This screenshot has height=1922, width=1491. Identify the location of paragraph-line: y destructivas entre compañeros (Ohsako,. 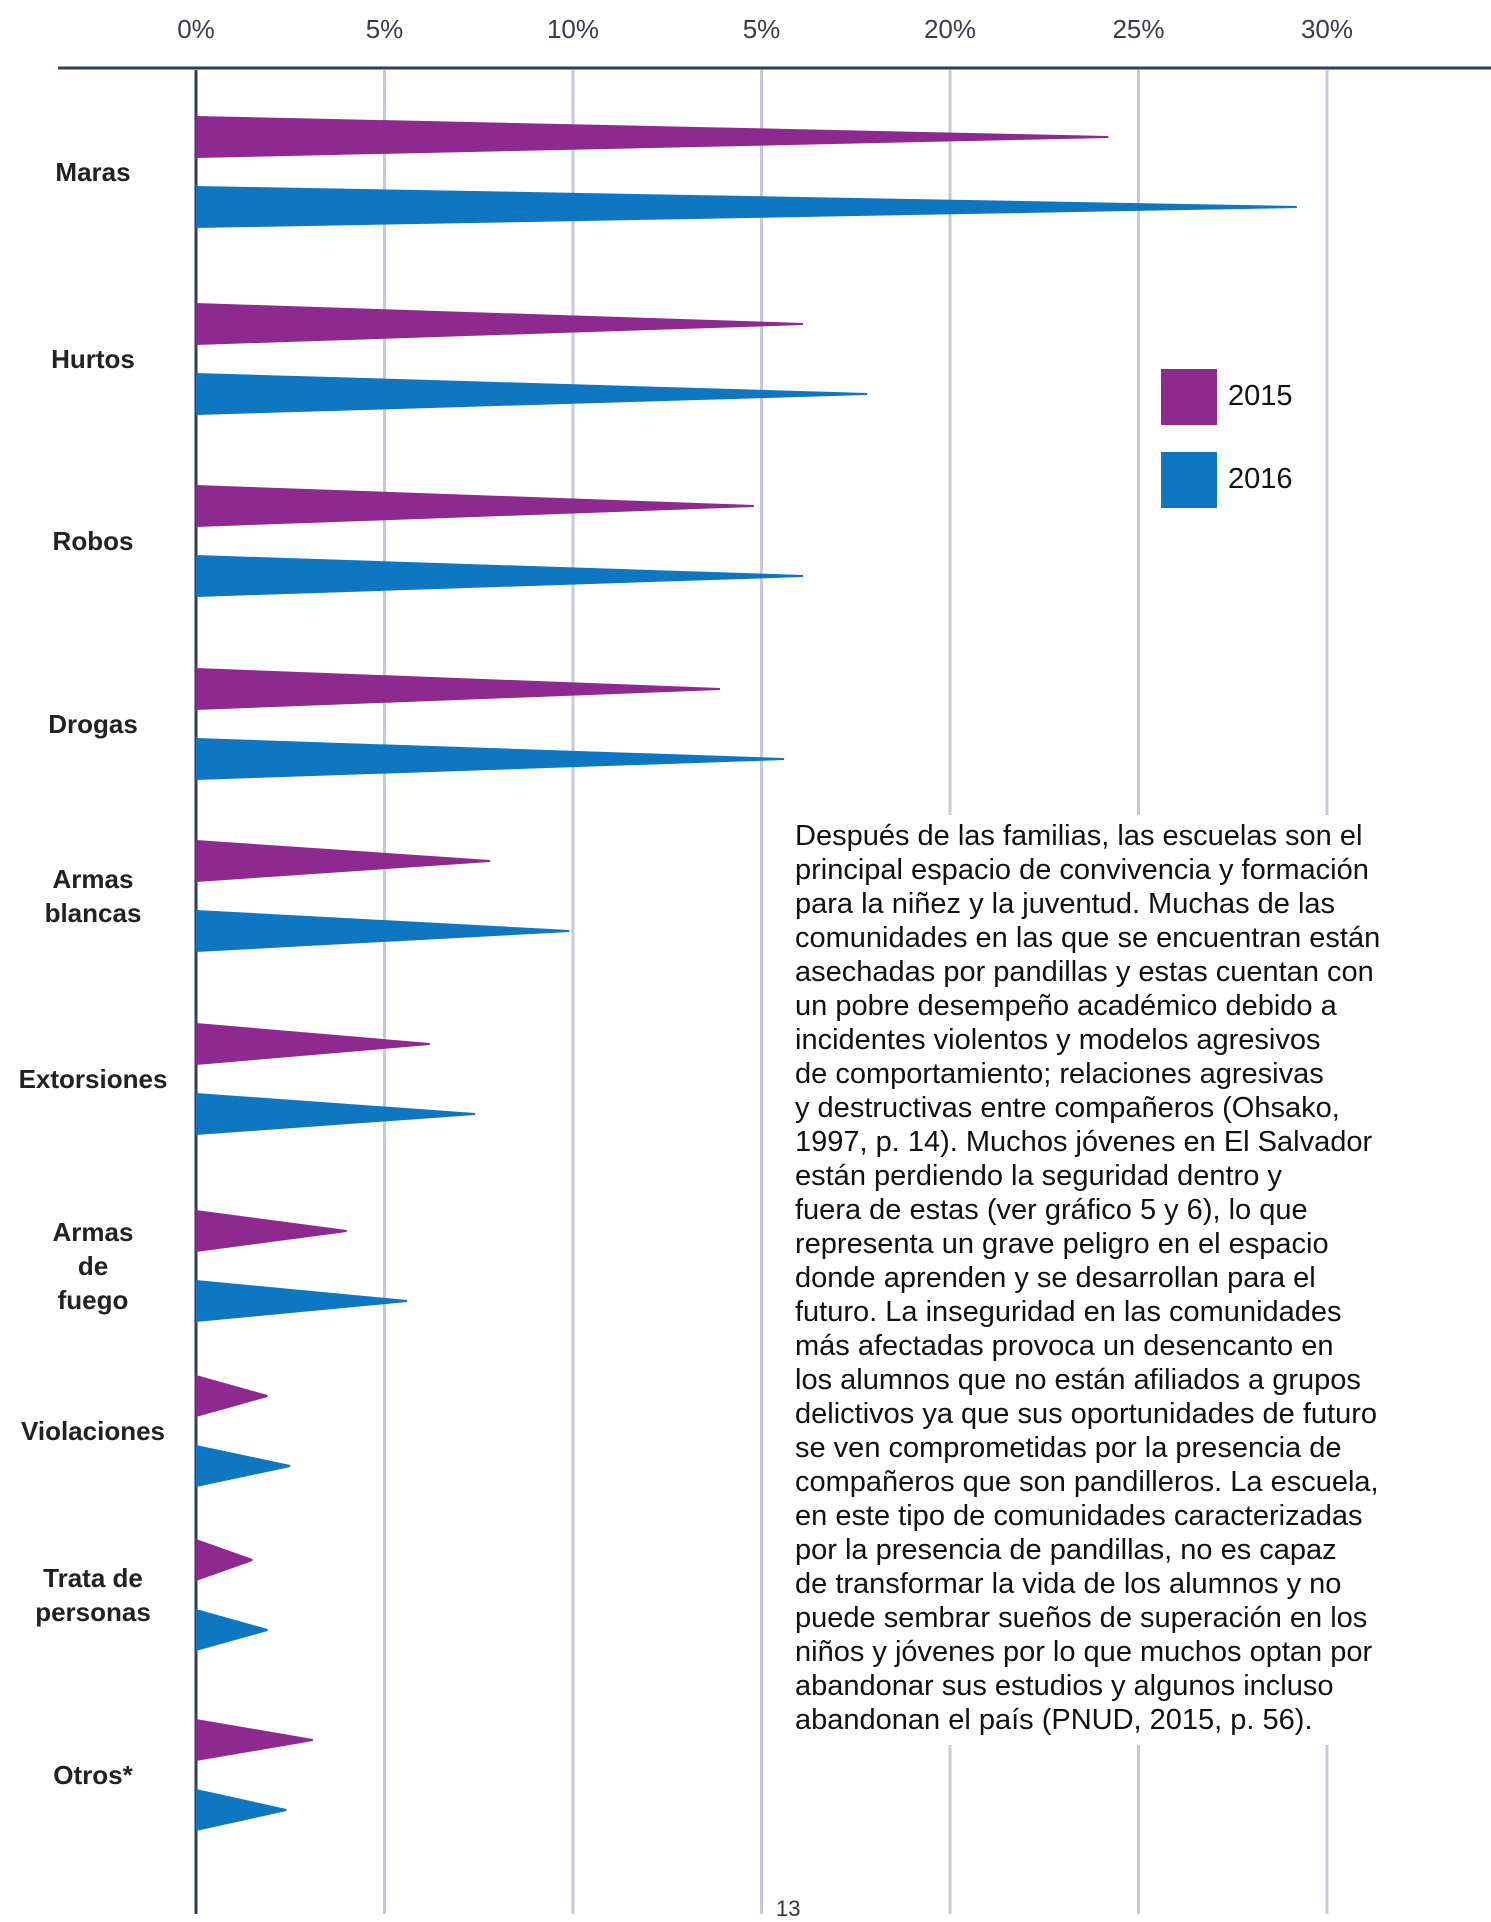
(1067, 1108).